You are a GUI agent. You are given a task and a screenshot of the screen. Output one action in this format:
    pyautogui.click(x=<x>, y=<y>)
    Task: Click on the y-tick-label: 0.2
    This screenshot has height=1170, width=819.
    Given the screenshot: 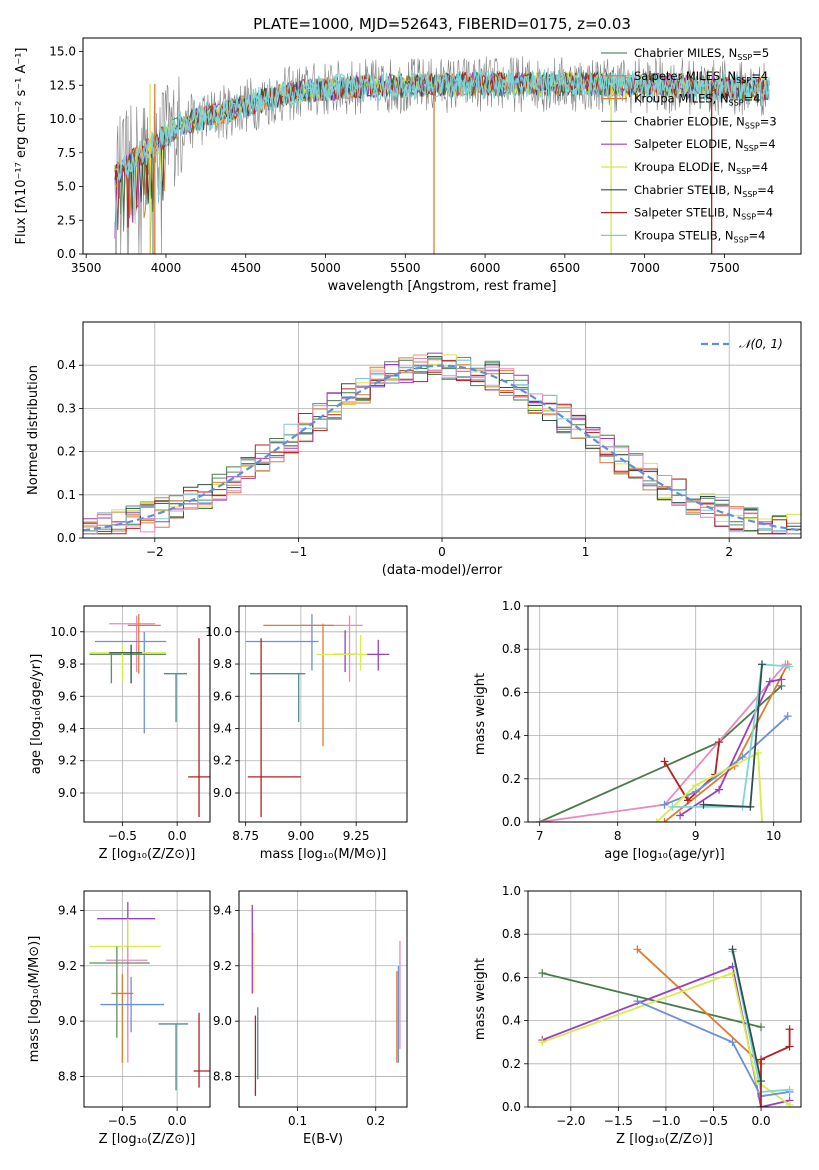 What is the action you would take?
    pyautogui.click(x=511, y=1064)
    